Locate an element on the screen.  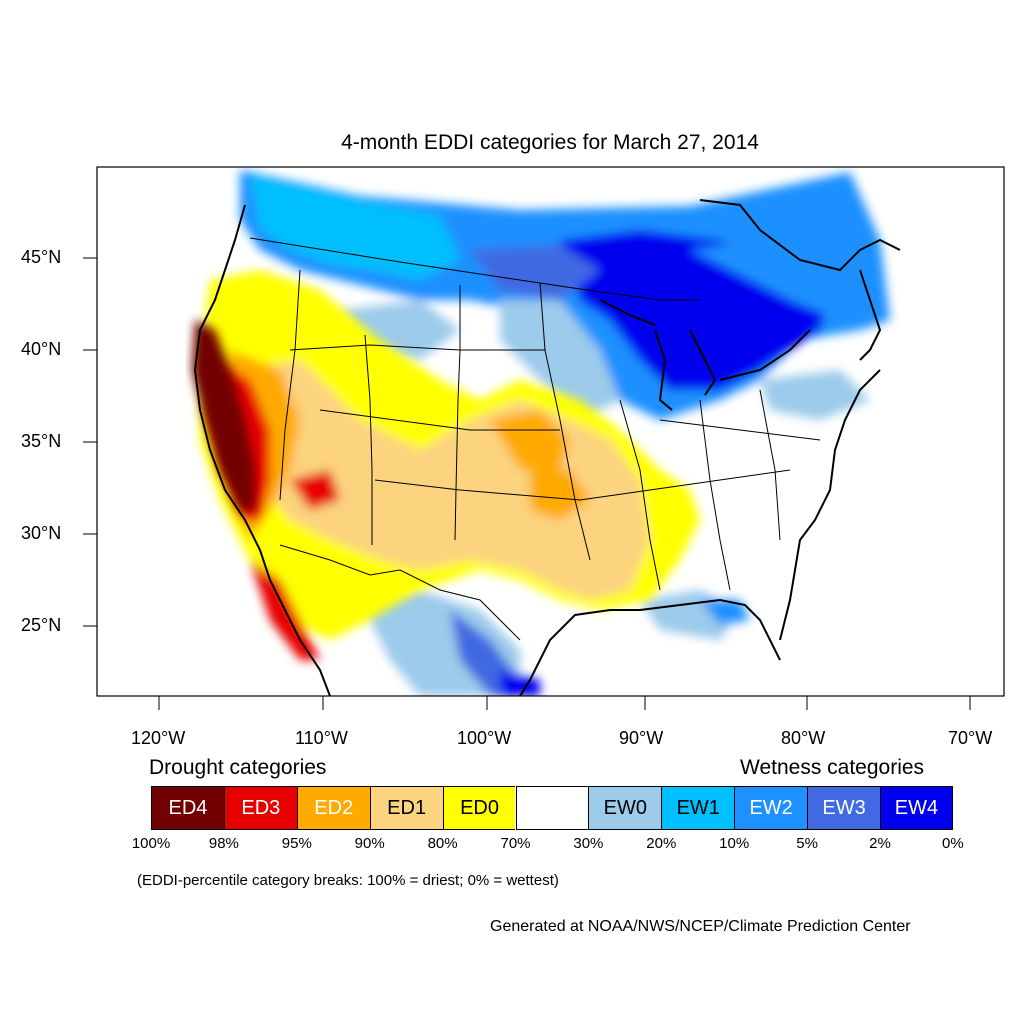
legend-swatch-ed4: ED4 is located at coordinates (187, 808).